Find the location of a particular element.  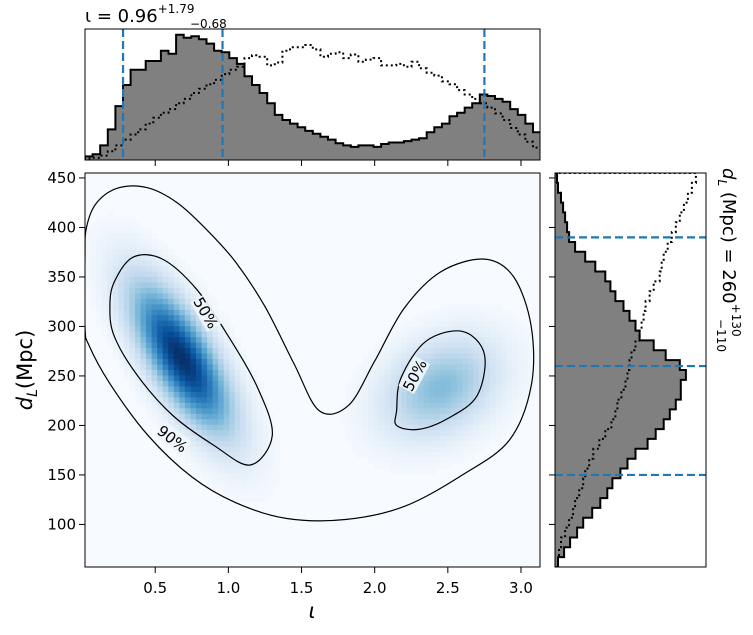

right-prior-outline is located at coordinates (626, 370).